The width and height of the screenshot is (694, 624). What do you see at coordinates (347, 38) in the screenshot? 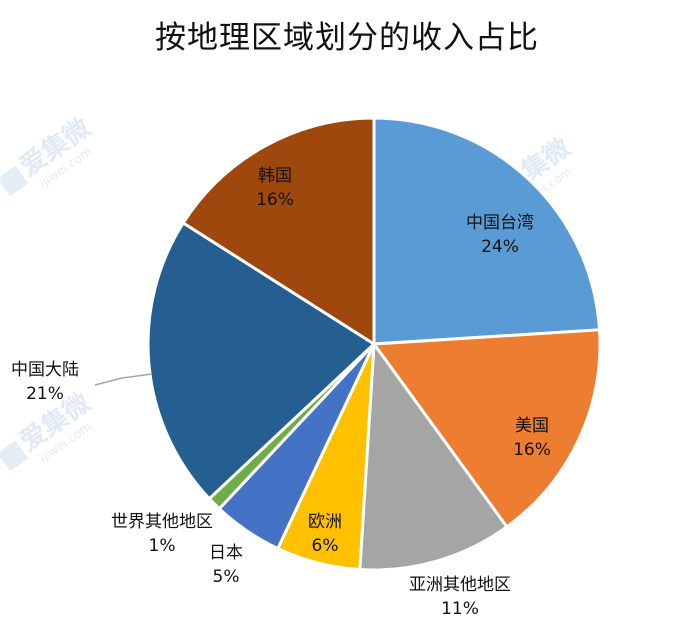
I see `chart-title: 按地理区域划分的收入占比` at bounding box center [347, 38].